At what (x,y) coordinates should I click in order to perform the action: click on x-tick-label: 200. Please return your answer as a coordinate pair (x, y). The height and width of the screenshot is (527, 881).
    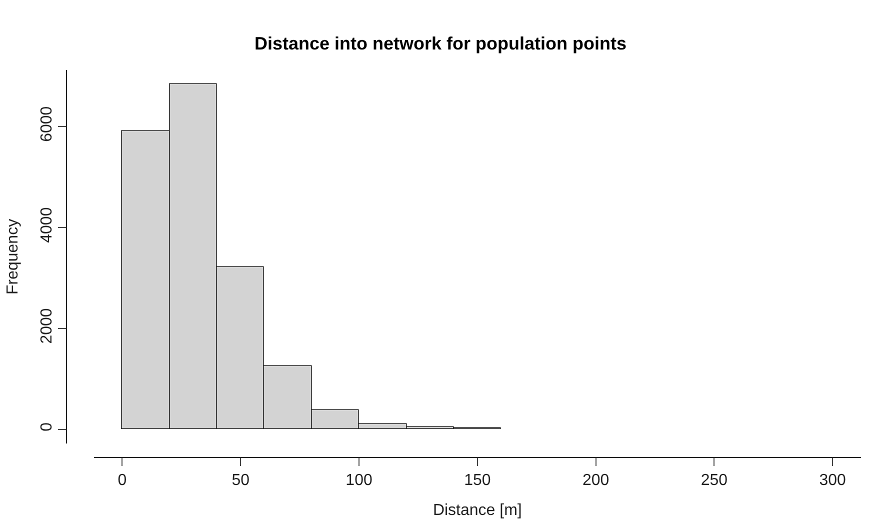
    Looking at the image, I should click on (596, 481).